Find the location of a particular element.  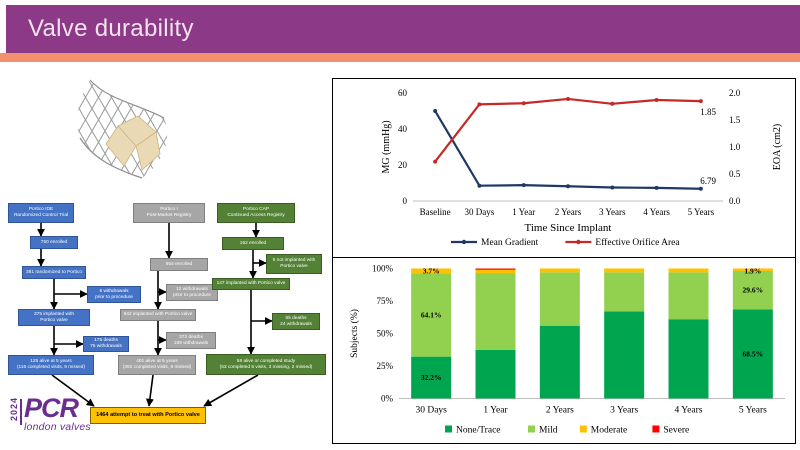

flowchart-box-label: 1464 attempt to treat with Portico valve is located at coordinates (148, 415).